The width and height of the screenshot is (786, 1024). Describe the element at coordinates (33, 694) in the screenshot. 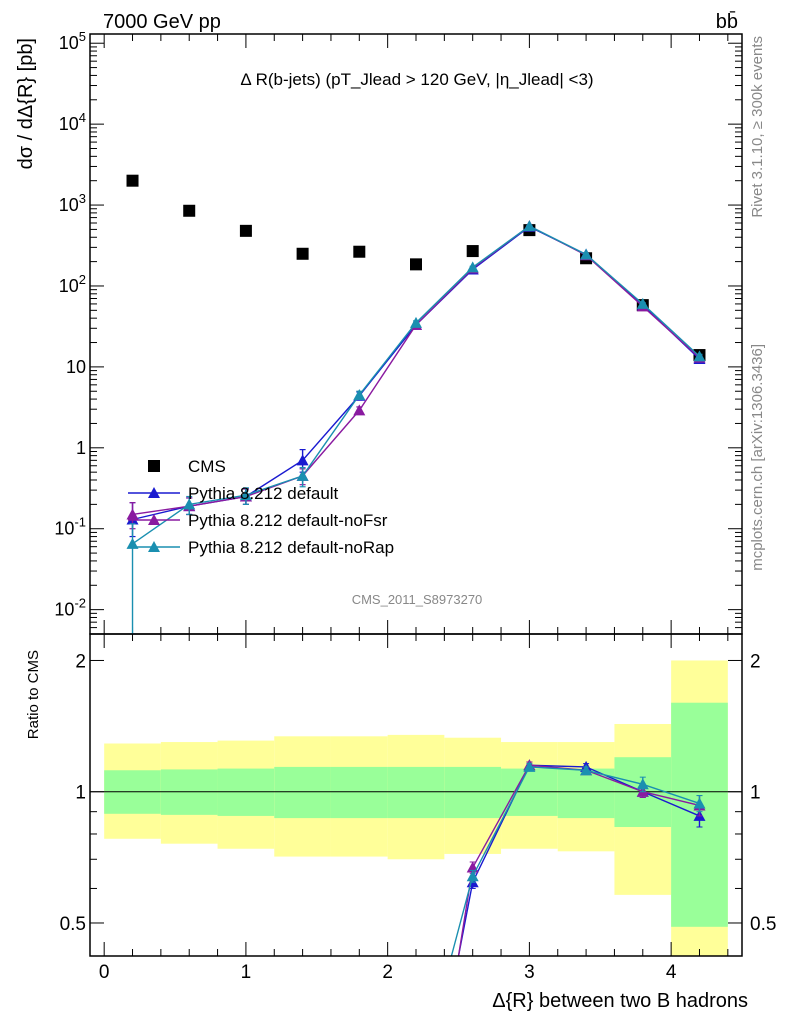

I see `ratio-y-axis-label: Ratio to CMS` at that location.